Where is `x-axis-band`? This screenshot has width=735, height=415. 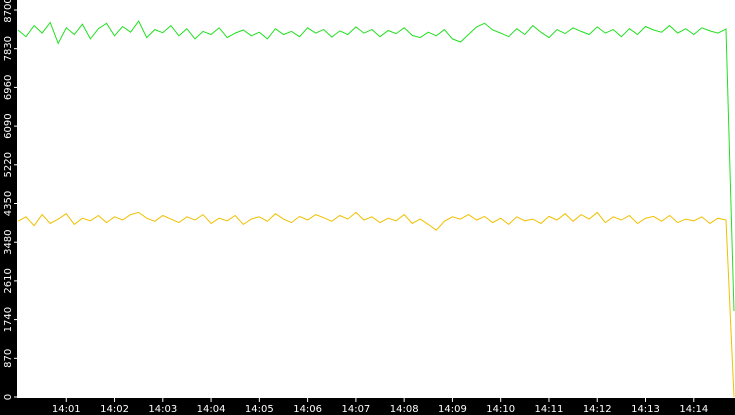
x-axis-band is located at coordinates (367, 406).